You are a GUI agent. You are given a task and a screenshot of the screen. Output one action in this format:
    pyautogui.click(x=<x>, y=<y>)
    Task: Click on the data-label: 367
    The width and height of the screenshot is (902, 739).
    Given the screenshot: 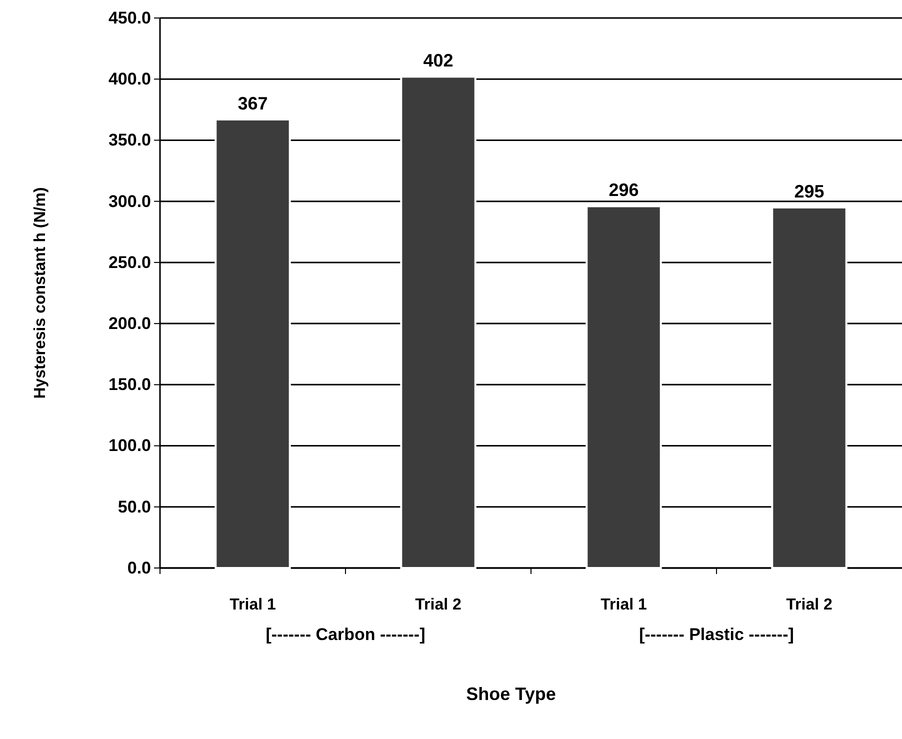 What is the action you would take?
    pyautogui.click(x=253, y=103)
    